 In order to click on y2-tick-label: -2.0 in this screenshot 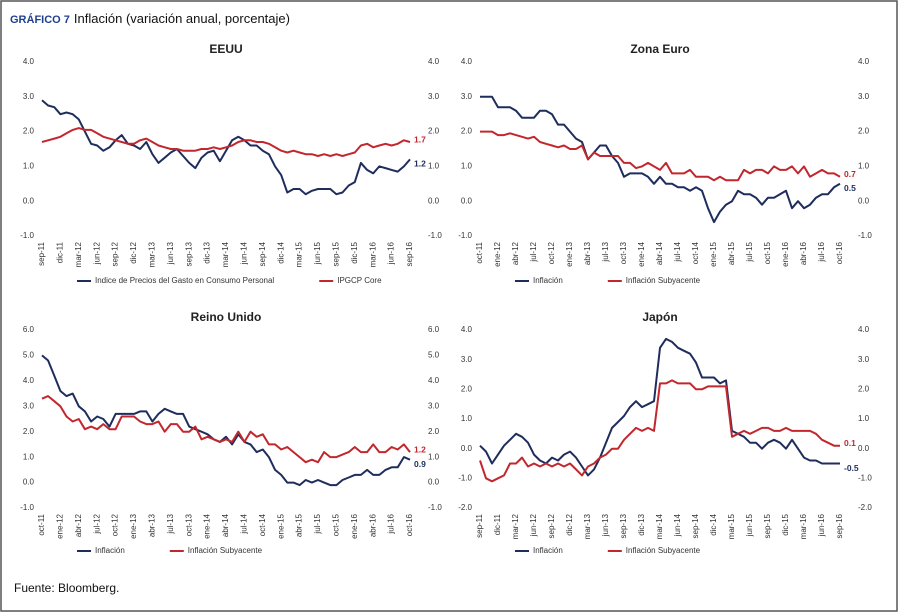, I will do `click(865, 507)`.